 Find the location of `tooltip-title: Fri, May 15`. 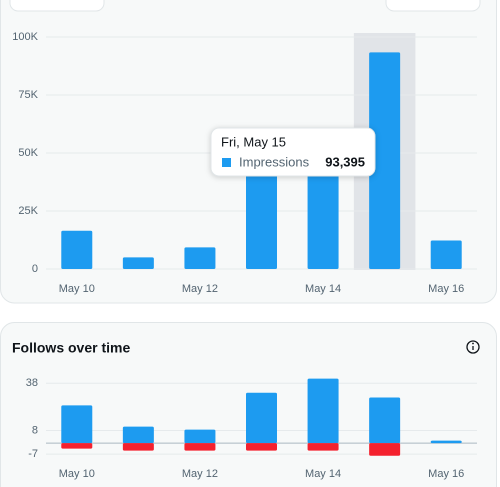

tooltip-title: Fri, May 15 is located at coordinates (253, 141).